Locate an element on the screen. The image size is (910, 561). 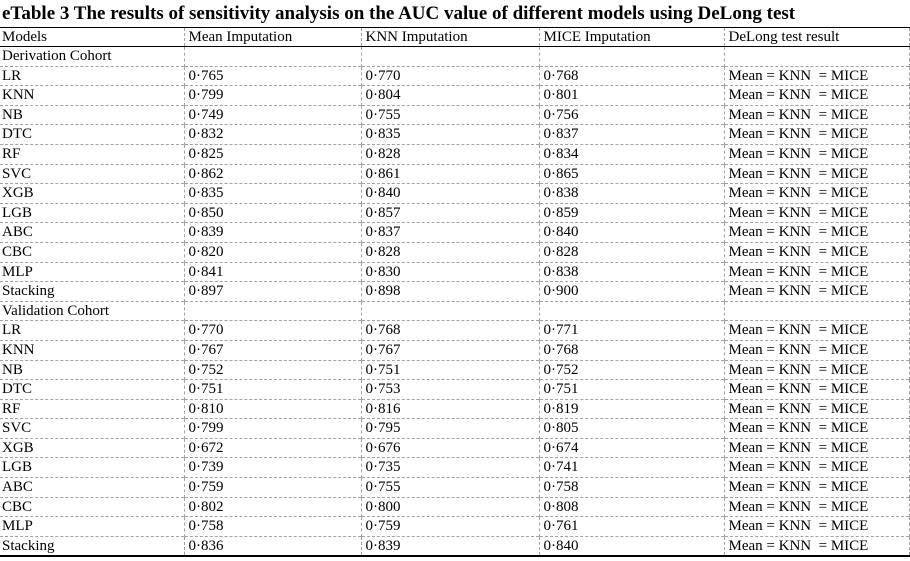
auc-cell-mice: 0·865 is located at coordinates (632, 174).